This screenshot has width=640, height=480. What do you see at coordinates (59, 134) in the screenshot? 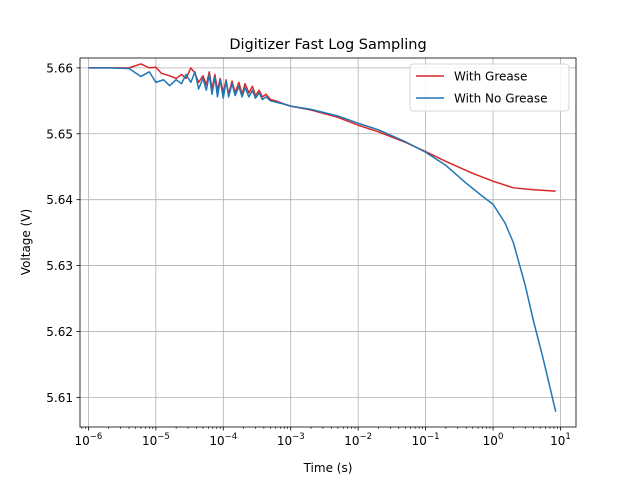
I see `y-tick-label: 5.65` at bounding box center [59, 134].